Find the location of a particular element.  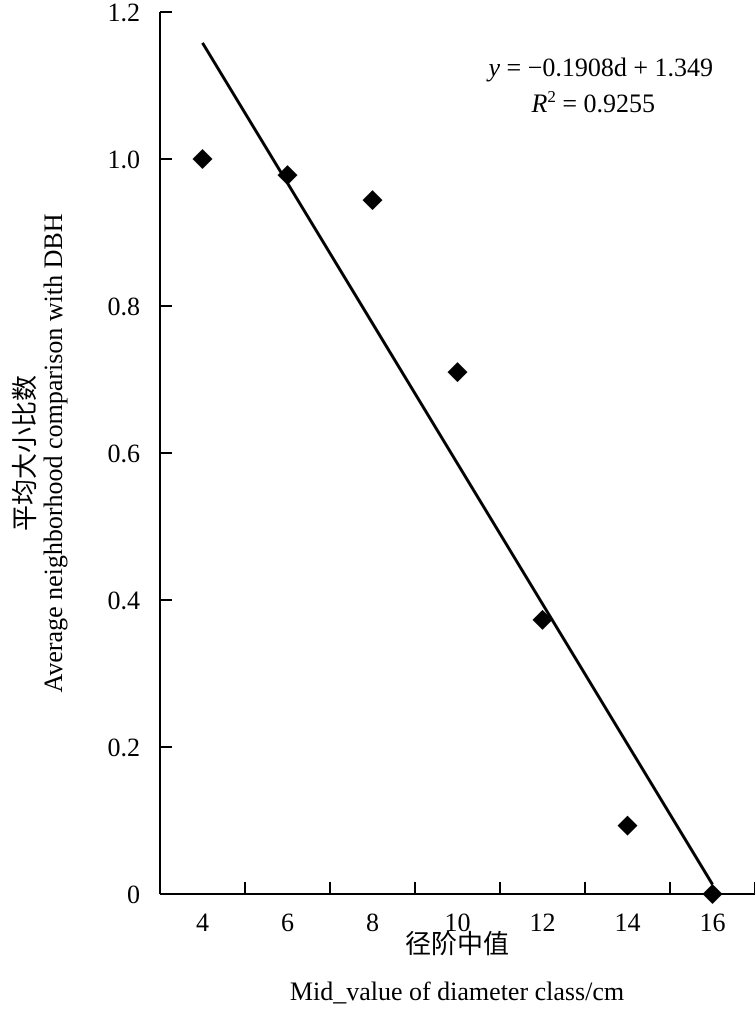

x-tick-label: 14 is located at coordinates (628, 922).